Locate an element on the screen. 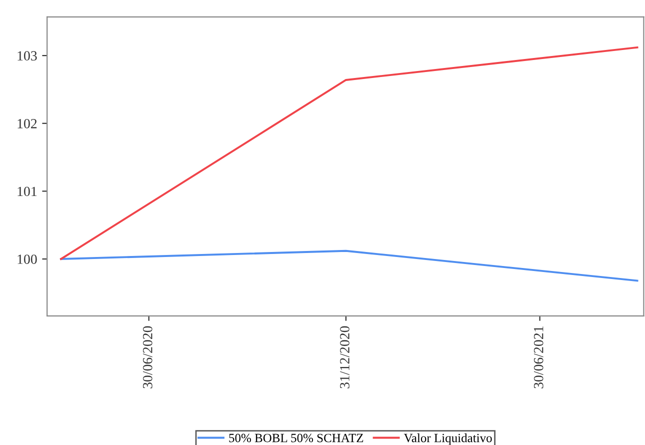 This screenshot has width=645, height=445. x-tick-label: 30/06/2020 is located at coordinates (147, 357).